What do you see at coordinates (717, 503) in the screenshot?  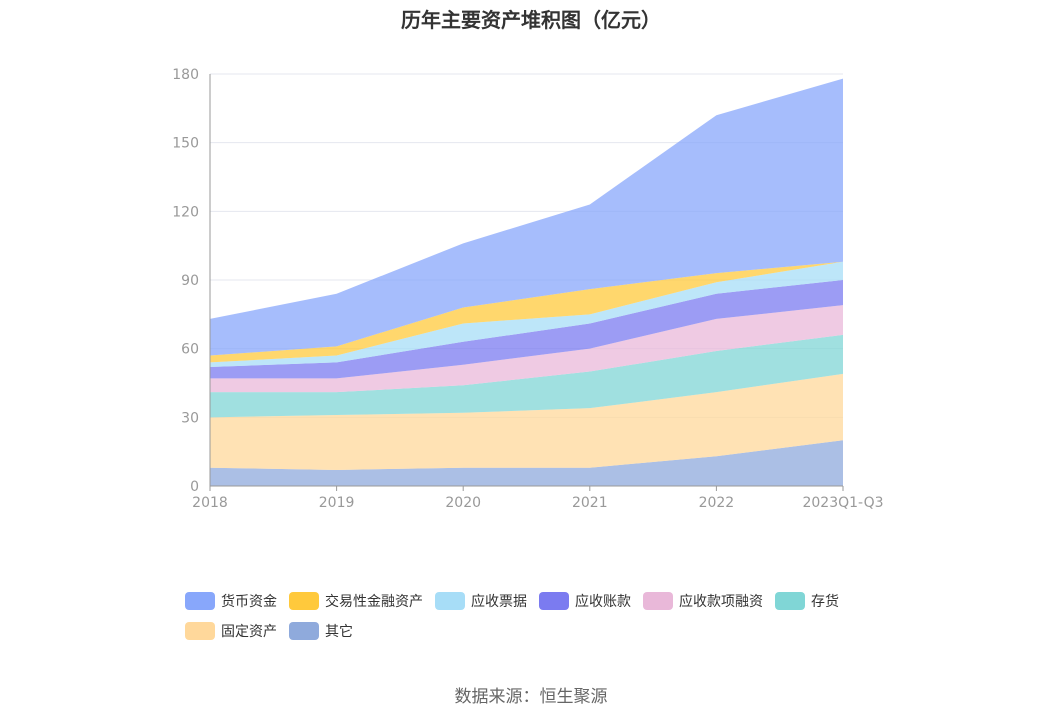 I see `x-tick-label: 2022` at bounding box center [717, 503].